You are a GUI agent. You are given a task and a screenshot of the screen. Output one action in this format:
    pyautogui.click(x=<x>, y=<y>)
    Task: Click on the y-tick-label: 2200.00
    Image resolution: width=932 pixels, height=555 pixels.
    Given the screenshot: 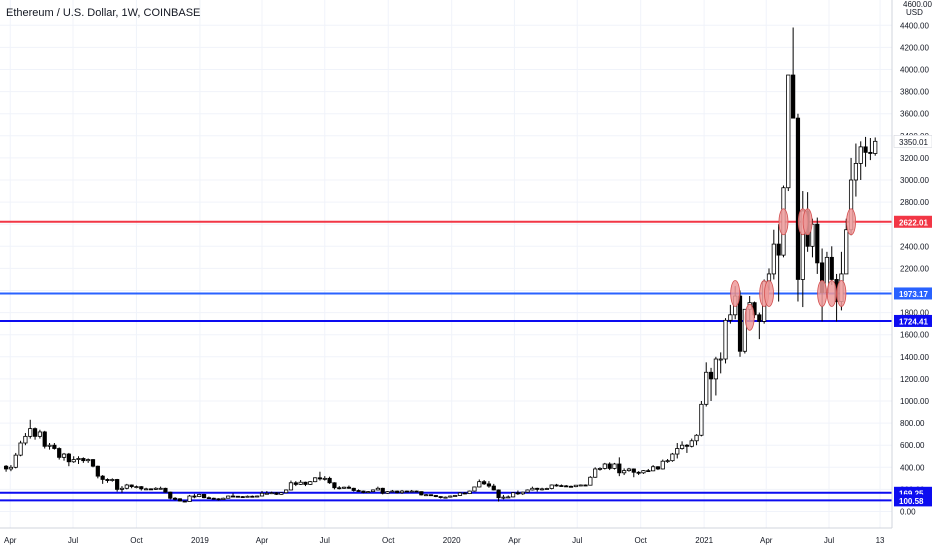 What is the action you would take?
    pyautogui.click(x=914, y=268)
    